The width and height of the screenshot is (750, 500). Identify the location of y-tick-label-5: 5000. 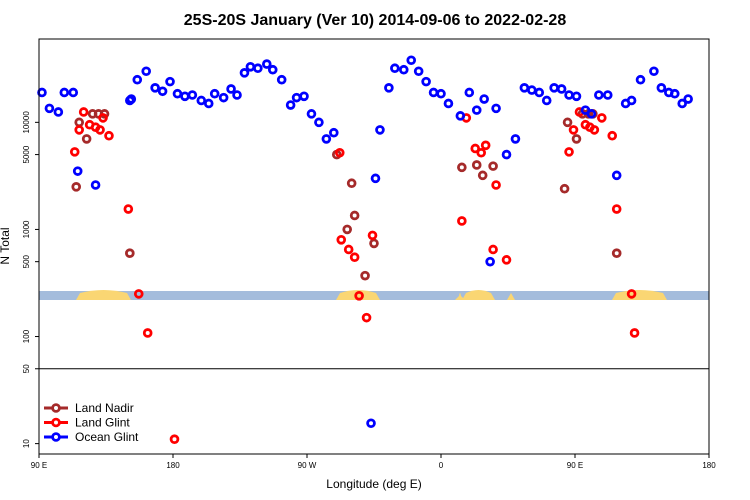
(26, 154).